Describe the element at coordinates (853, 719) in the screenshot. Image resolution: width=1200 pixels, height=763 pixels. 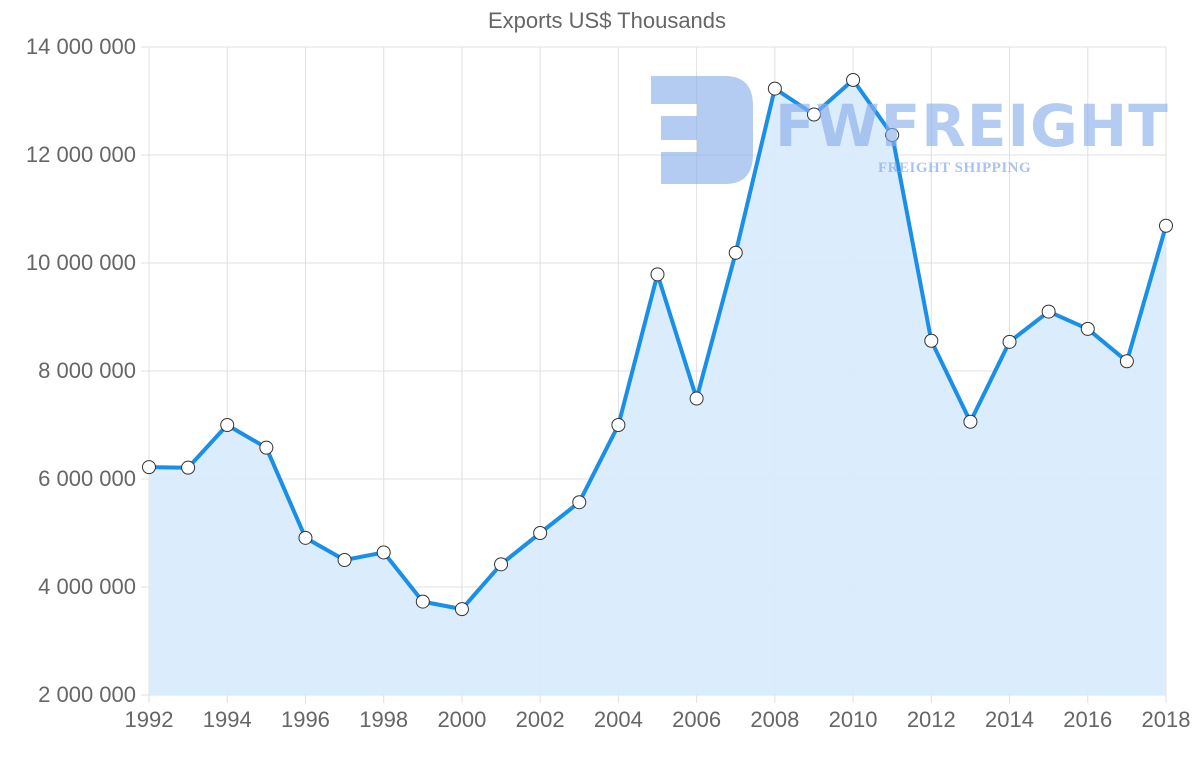
I see `x-tick-label: 2010` at that location.